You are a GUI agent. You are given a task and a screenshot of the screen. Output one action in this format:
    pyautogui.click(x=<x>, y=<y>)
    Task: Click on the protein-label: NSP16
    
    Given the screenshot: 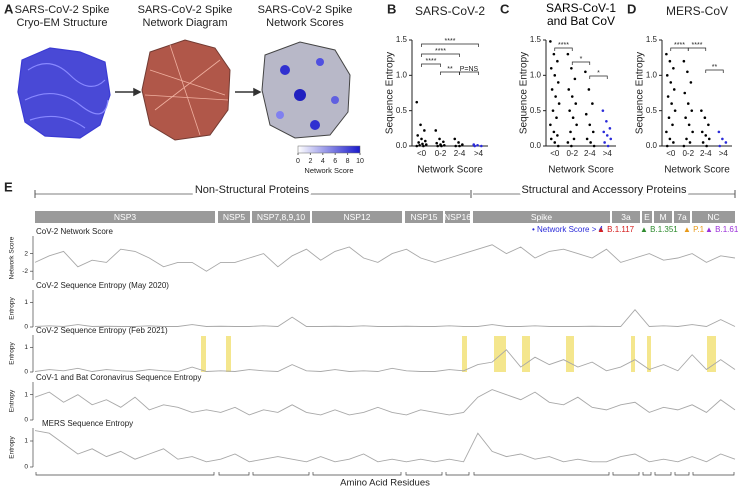 What is the action you would take?
    pyautogui.click(x=457, y=217)
    